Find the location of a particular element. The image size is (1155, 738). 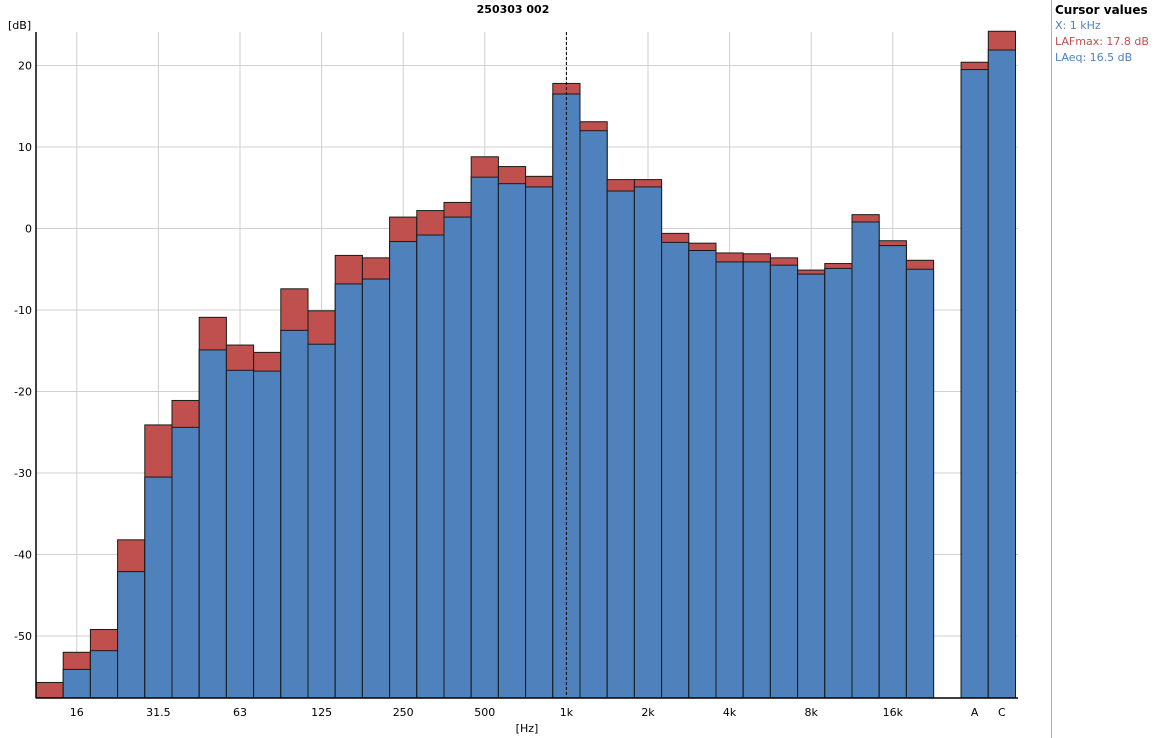

x-axis-label: [Hz] is located at coordinates (527, 728).